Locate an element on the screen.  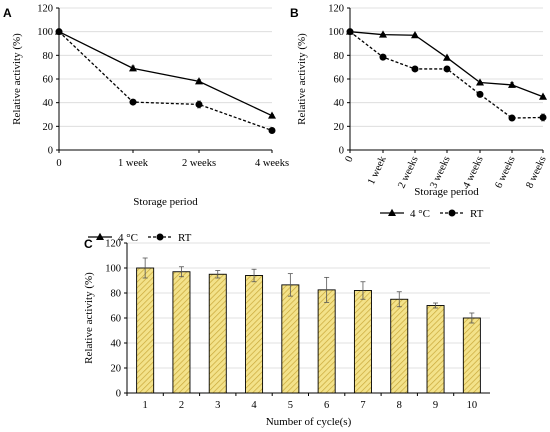
x-tick-label: 9 is located at coordinates (435, 405).